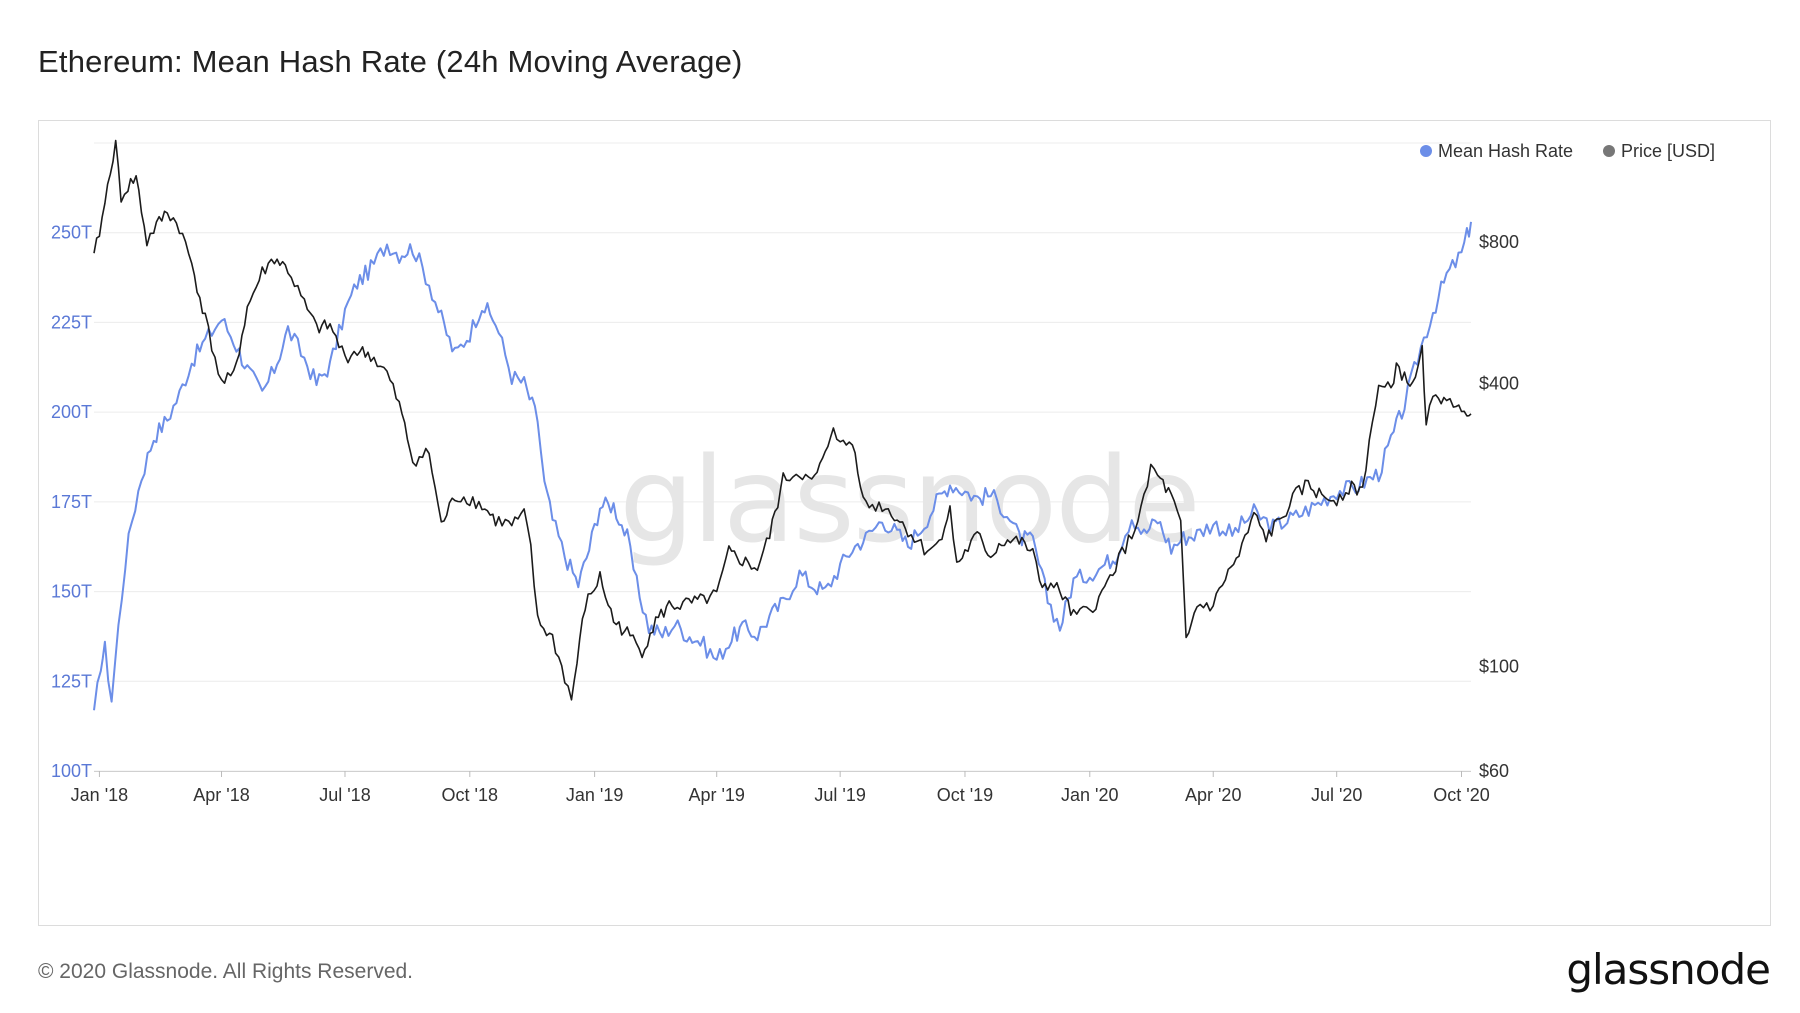 This screenshot has width=1800, height=1013. What do you see at coordinates (1494, 771) in the screenshot?
I see `y-tick-label-right: $60` at bounding box center [1494, 771].